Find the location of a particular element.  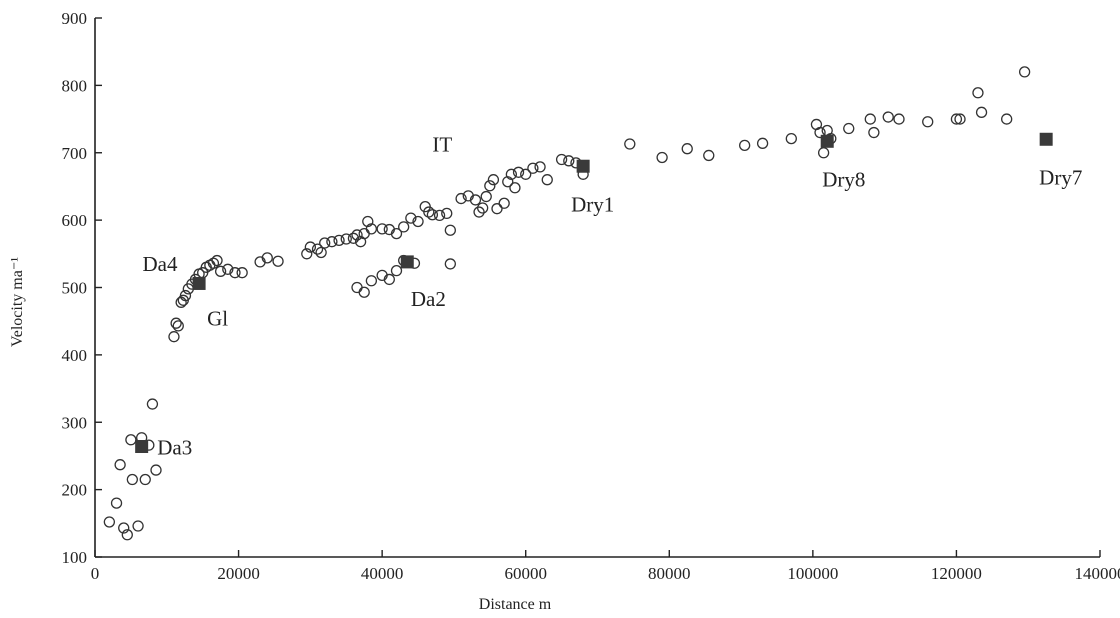

y-tick-label: 300 is located at coordinates (75, 422).